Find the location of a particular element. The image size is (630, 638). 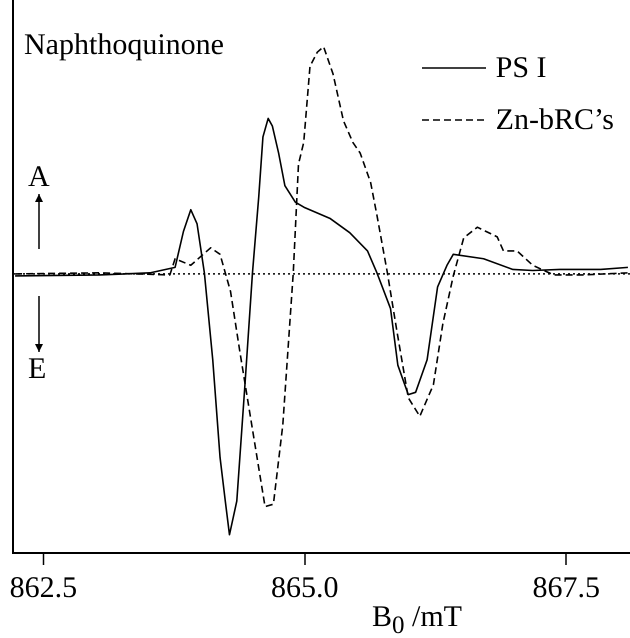

annotation: A is located at coordinates (39, 176).